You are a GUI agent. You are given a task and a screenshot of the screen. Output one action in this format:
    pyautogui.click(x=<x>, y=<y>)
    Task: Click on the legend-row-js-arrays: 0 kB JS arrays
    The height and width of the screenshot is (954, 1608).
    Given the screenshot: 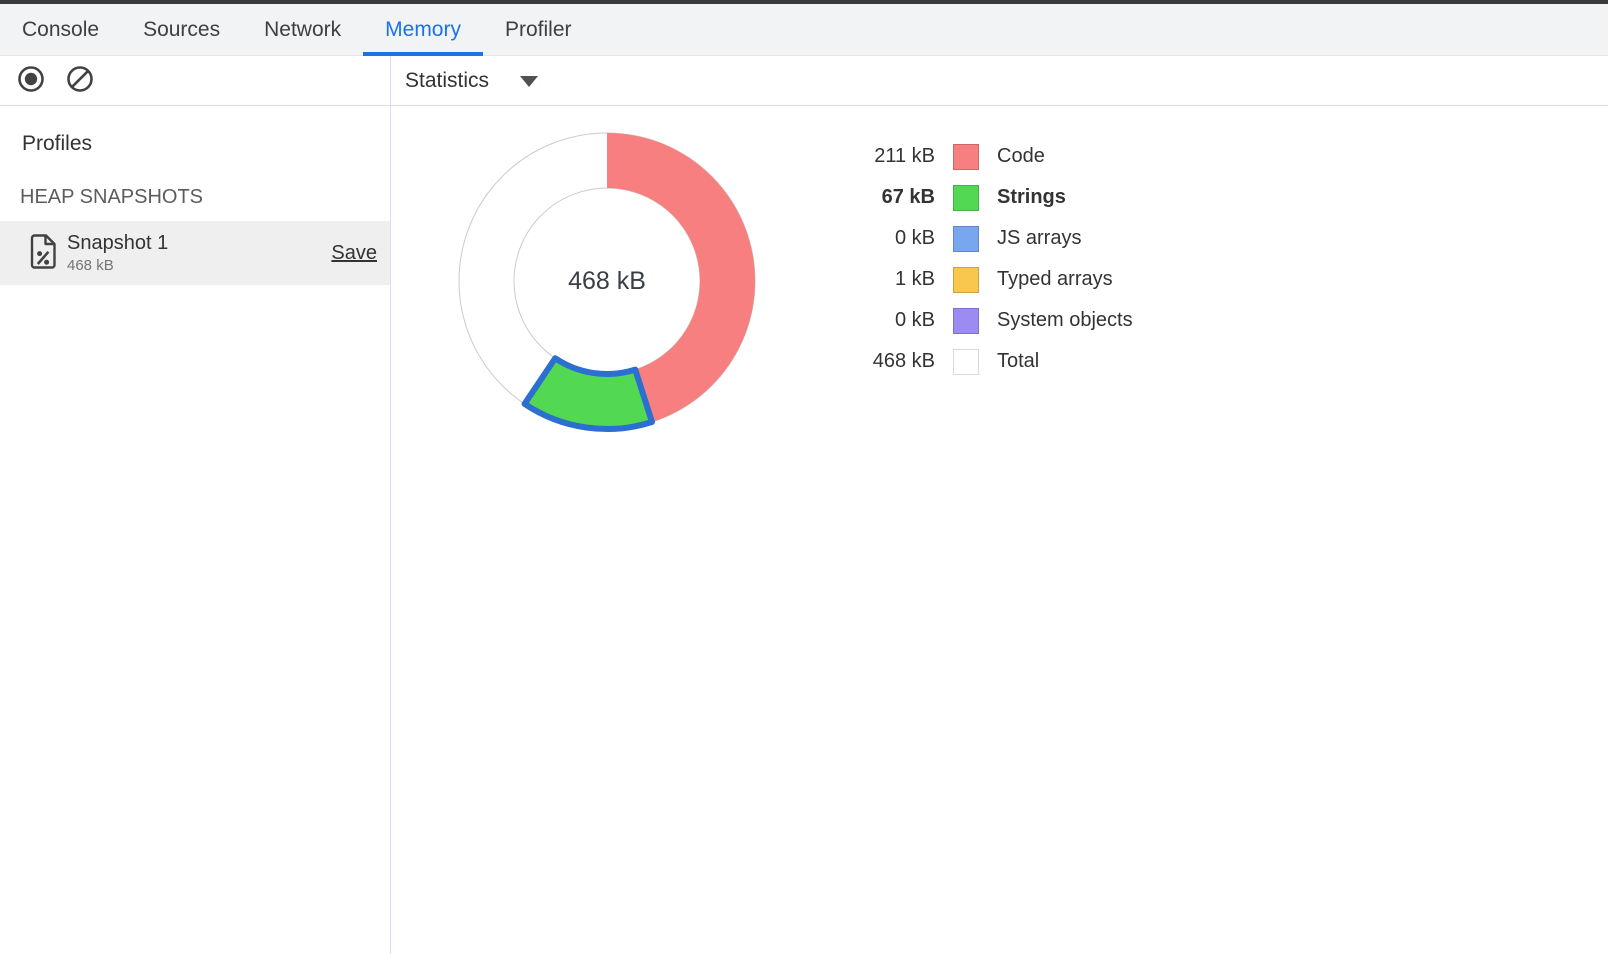 What is the action you would take?
    pyautogui.click(x=989, y=238)
    